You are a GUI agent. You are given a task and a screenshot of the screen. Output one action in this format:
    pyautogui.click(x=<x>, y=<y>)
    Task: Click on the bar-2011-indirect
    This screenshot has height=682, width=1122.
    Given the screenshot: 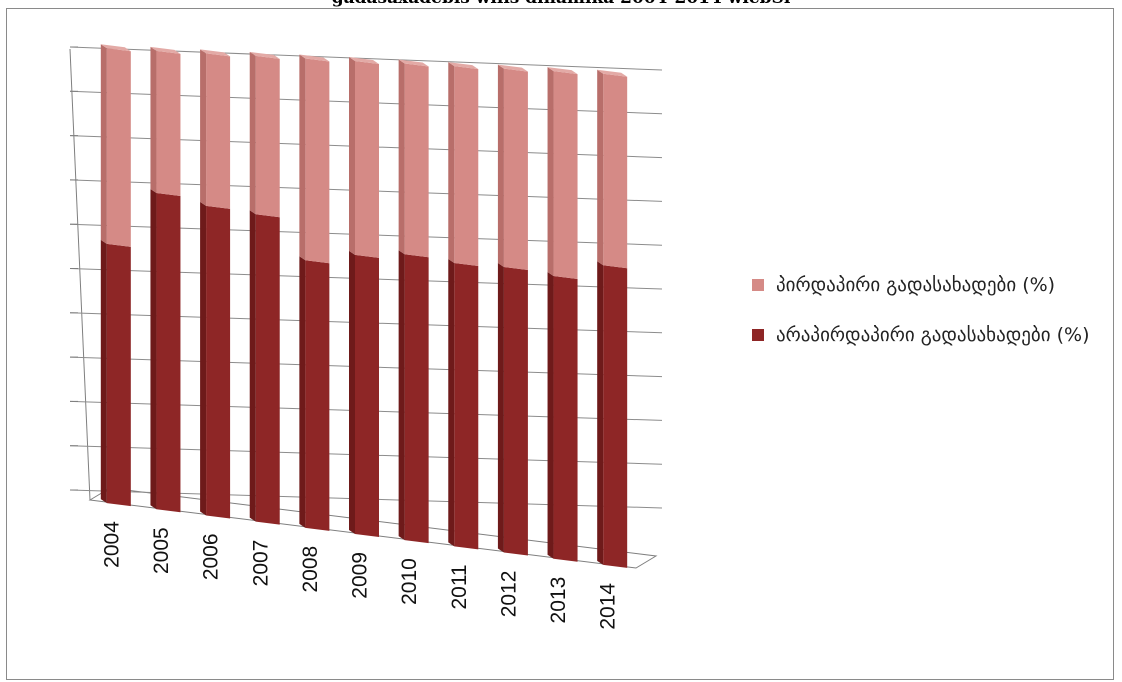 What is the action you would take?
    pyautogui.click(x=463, y=404)
    